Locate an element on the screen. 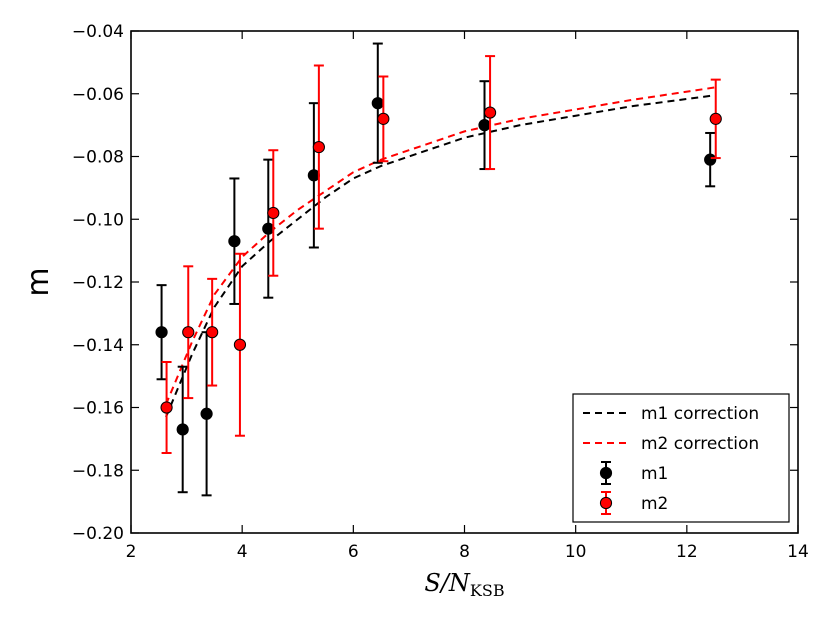  legend-item-m2: m2 is located at coordinates (633, 503).